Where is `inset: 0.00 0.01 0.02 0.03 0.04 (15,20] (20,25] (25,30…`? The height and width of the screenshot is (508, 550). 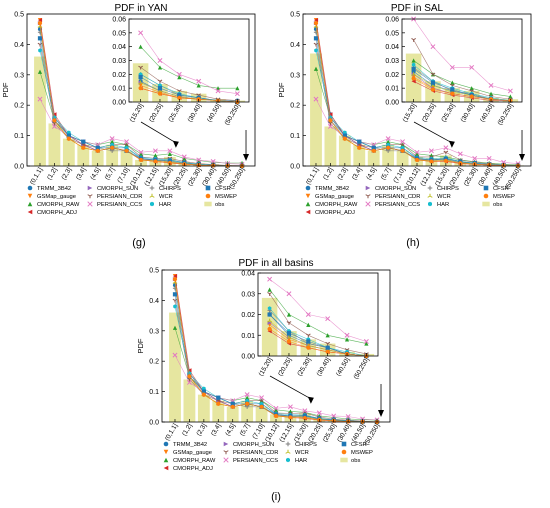
inset: 0.00 0.01 0.02 0.03 0.04 (15,20] (20,25] (25,30… is located at coordinates (310, 326).